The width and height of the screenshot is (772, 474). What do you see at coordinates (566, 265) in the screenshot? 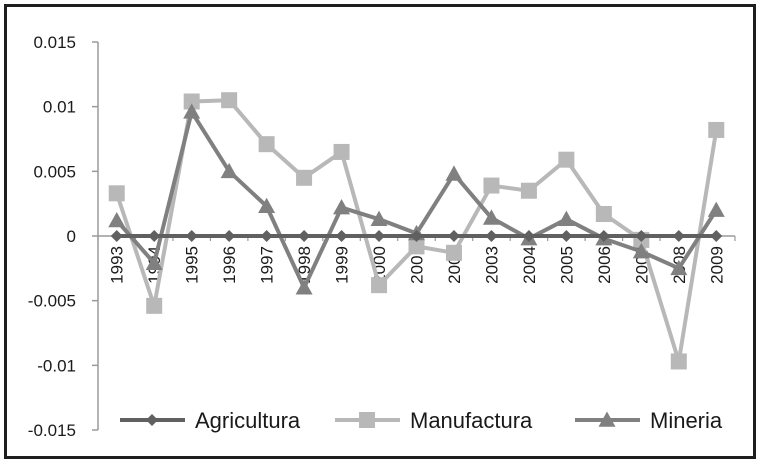
I see `x-tick-label: 2005` at bounding box center [566, 265].